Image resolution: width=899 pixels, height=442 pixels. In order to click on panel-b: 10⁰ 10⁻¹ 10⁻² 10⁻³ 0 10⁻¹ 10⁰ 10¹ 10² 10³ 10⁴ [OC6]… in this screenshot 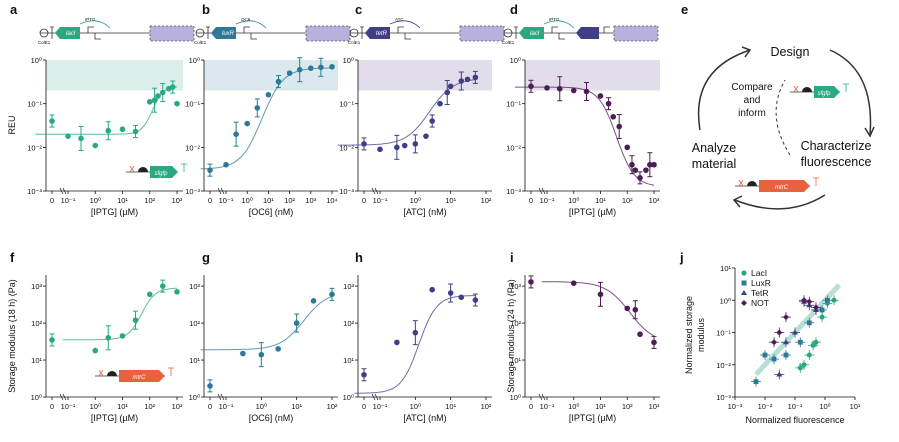, I will do `click(261, 136)`.